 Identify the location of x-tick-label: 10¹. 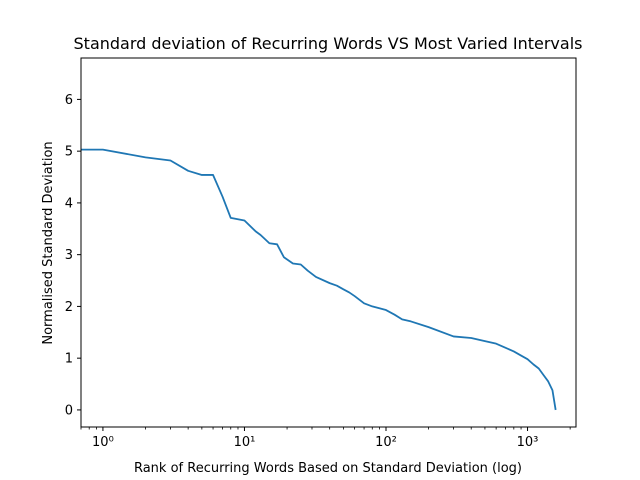
(245, 442).